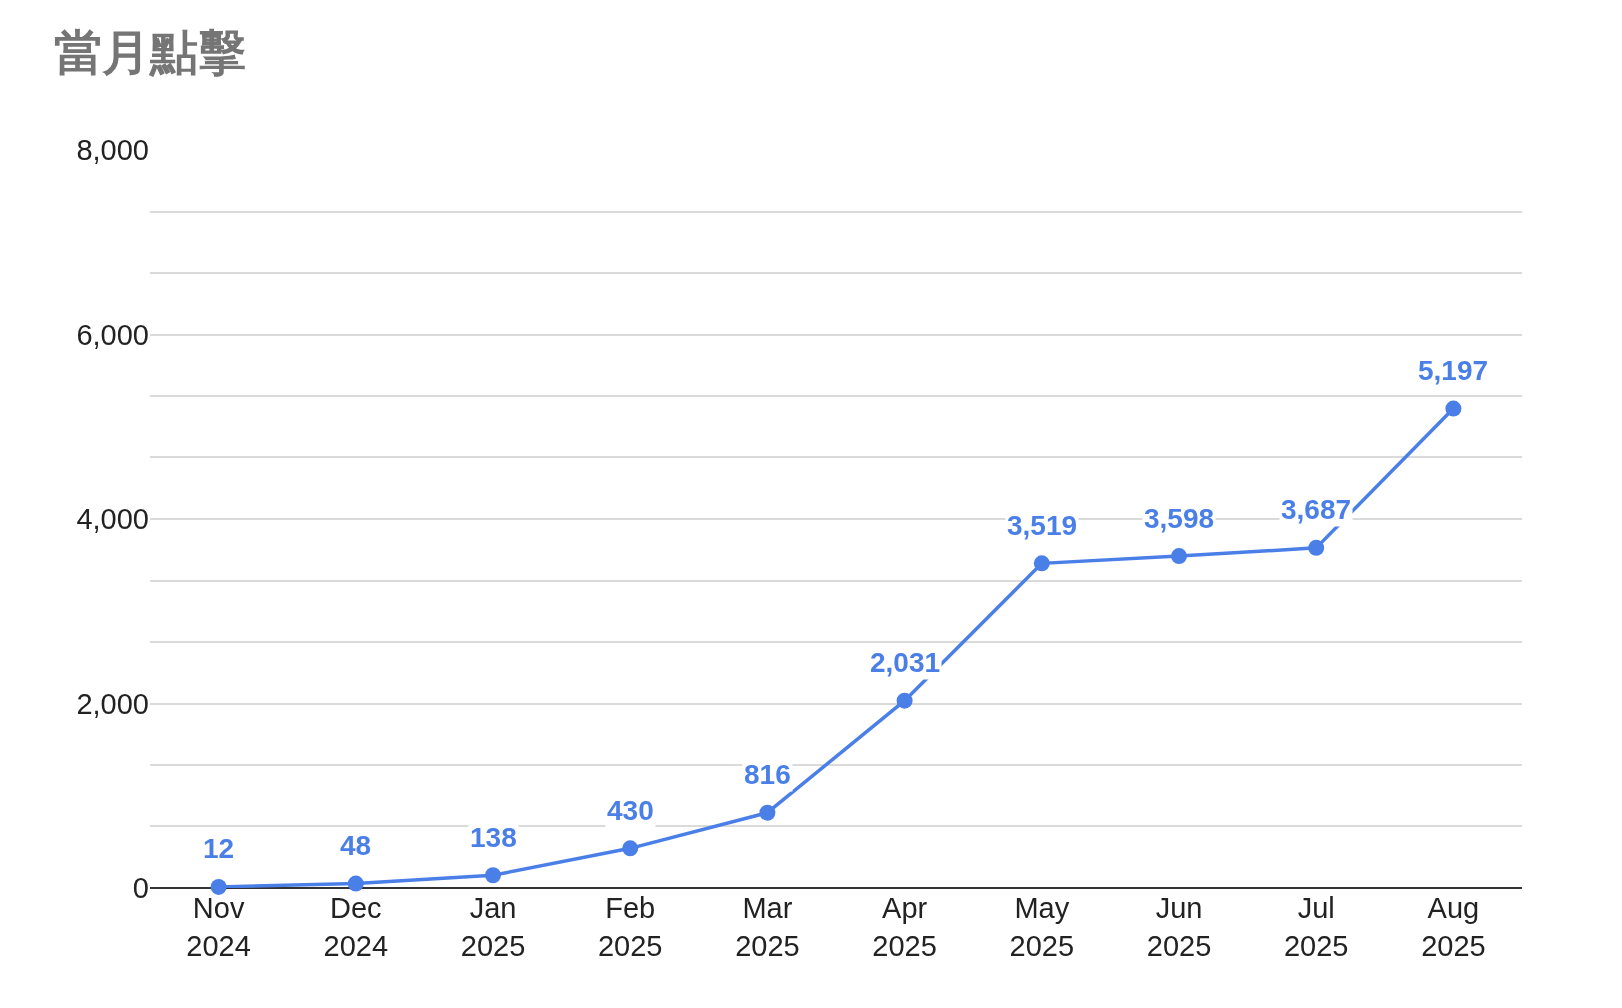 The width and height of the screenshot is (1622, 1008). I want to click on text: 2,031, so click(905, 662).